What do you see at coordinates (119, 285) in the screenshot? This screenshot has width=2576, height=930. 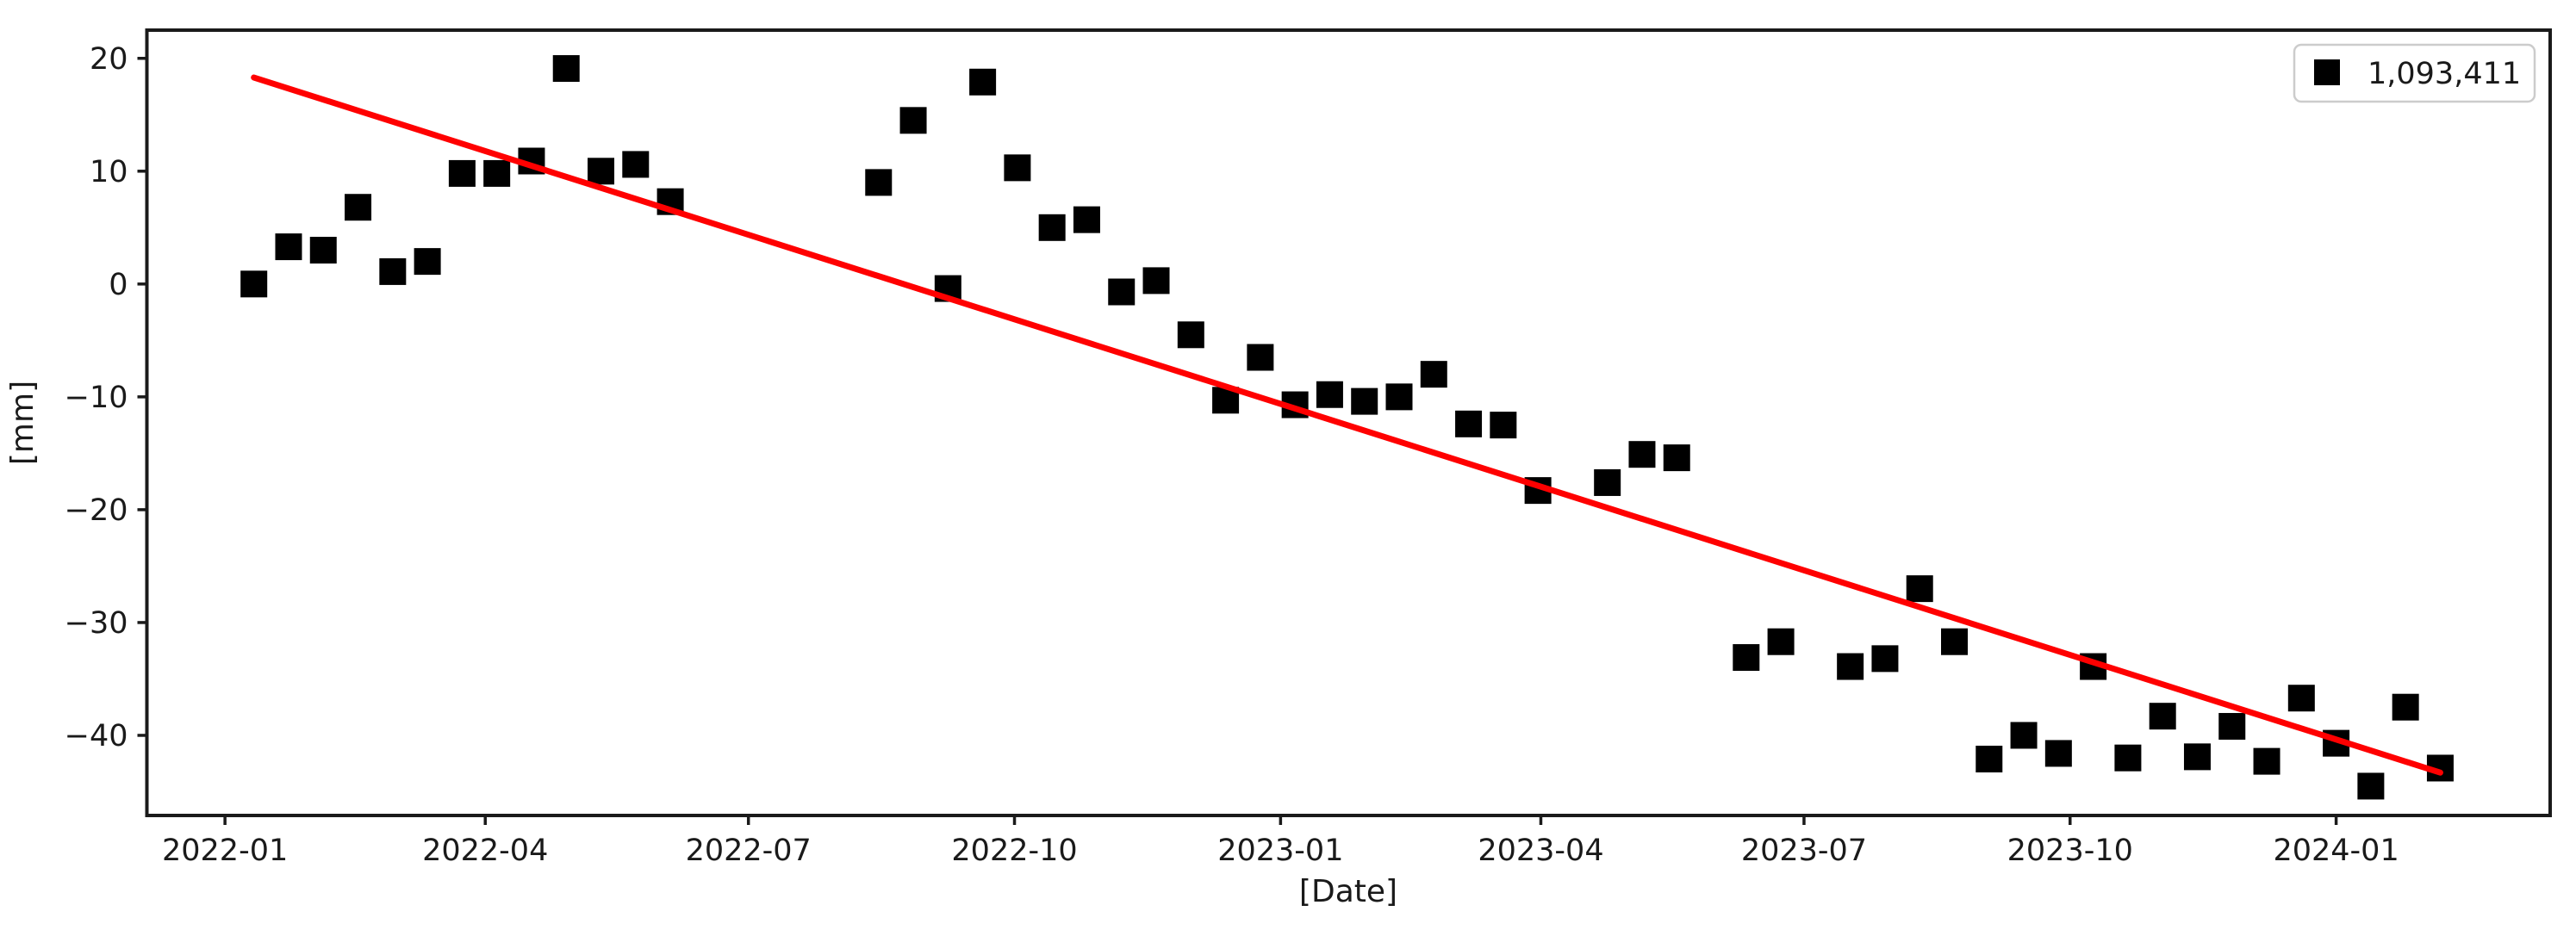 I see `y-tick-label: 0` at bounding box center [119, 285].